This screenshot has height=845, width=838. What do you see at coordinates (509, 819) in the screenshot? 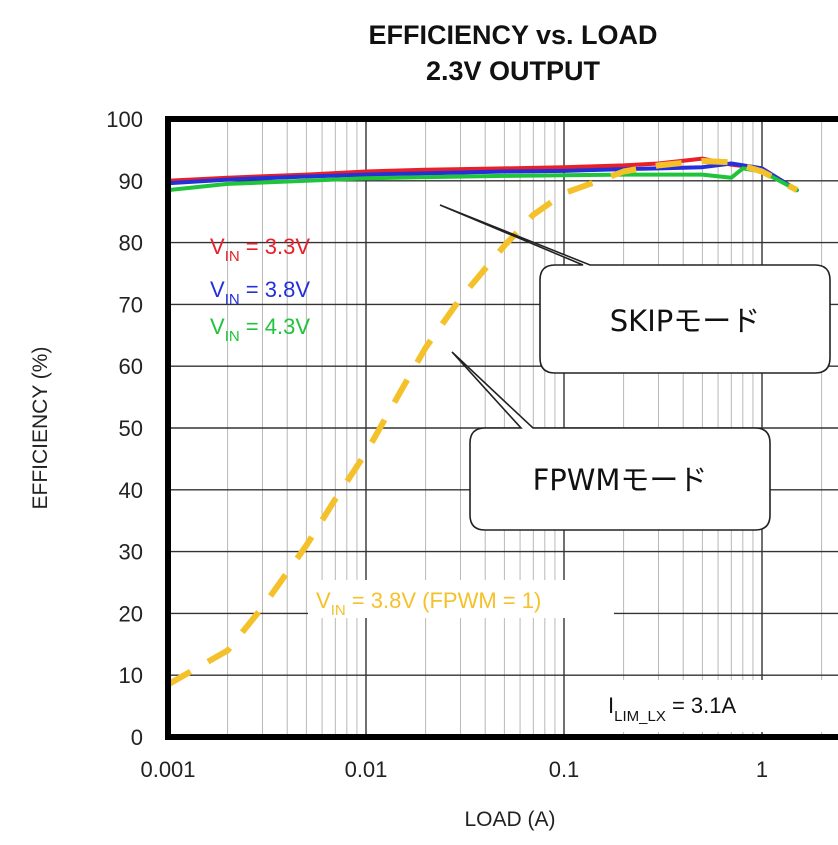
I see `x-axis-label: LOAD (A)` at bounding box center [509, 819].